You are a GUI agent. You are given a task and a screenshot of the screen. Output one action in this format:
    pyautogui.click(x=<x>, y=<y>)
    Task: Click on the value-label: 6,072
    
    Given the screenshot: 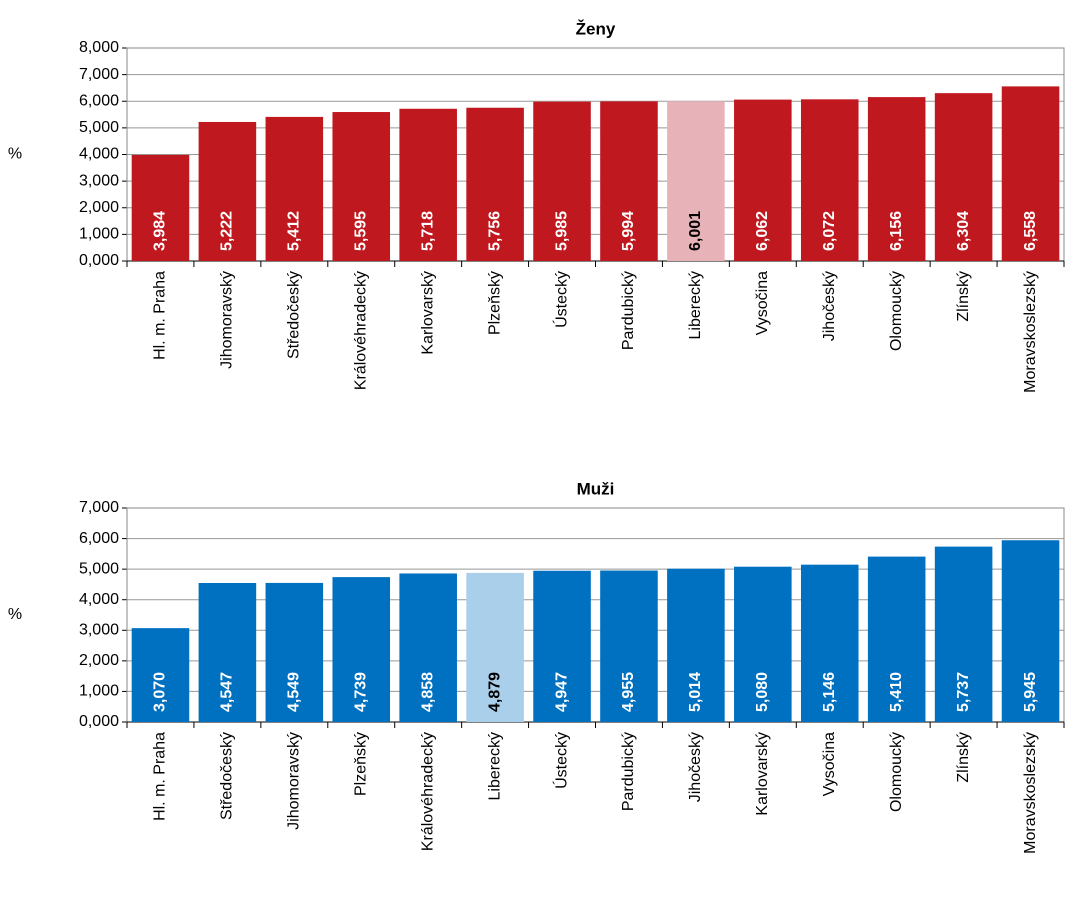 What is the action you would take?
    pyautogui.click(x=829, y=231)
    